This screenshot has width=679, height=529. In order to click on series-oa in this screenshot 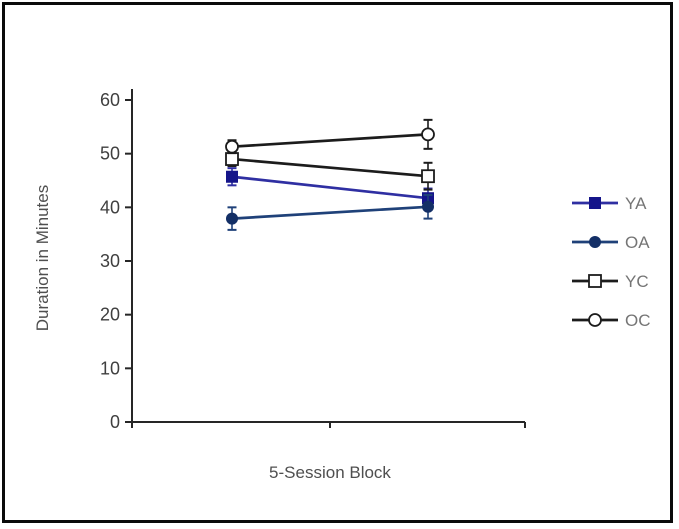, I will do `click(330, 212)`.